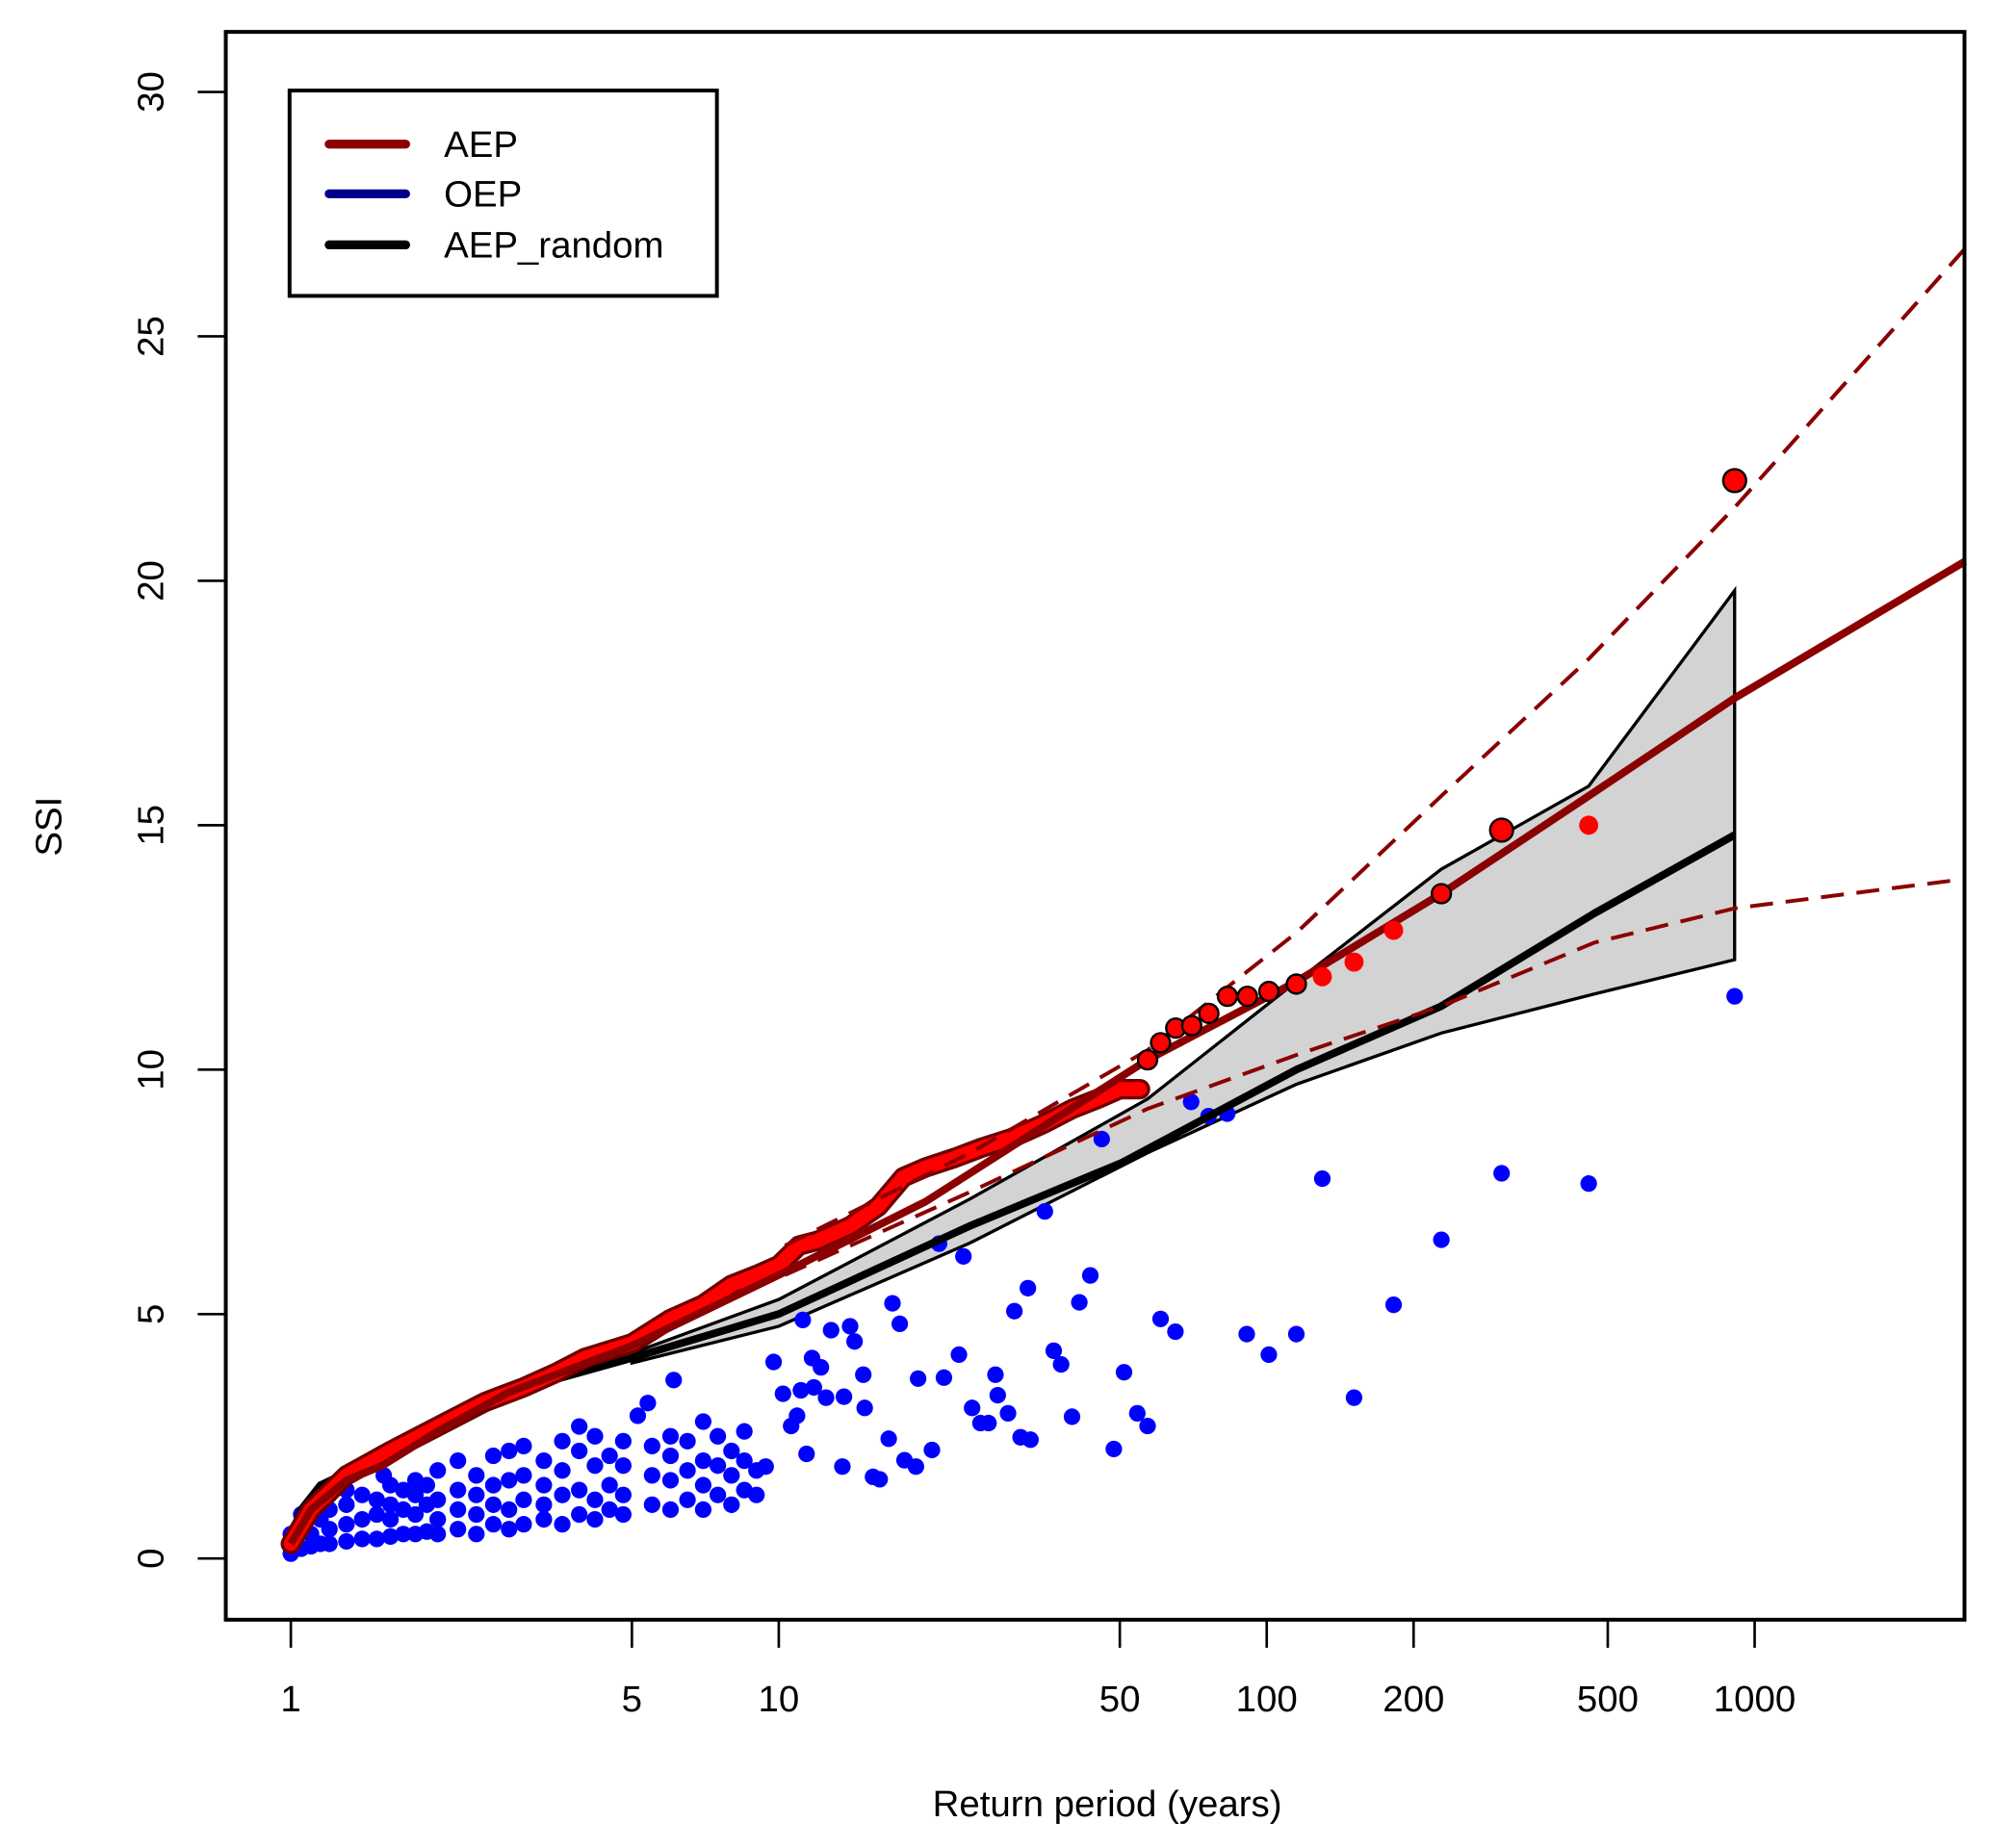 The width and height of the screenshot is (1990, 1848). I want to click on x-tick-label: 10, so click(779, 1699).